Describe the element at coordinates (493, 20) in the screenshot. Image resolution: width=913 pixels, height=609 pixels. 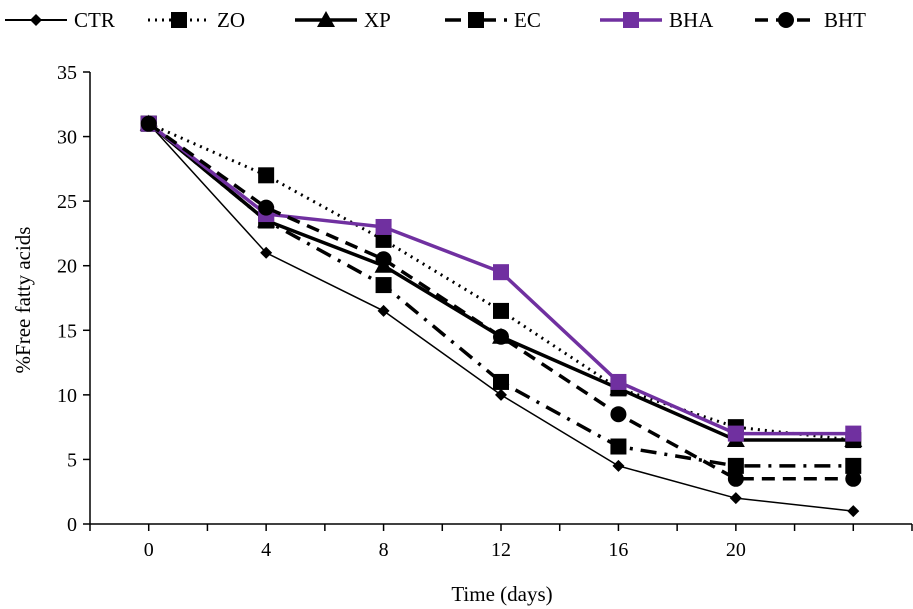
I see `legend-item-ec: EC` at that location.